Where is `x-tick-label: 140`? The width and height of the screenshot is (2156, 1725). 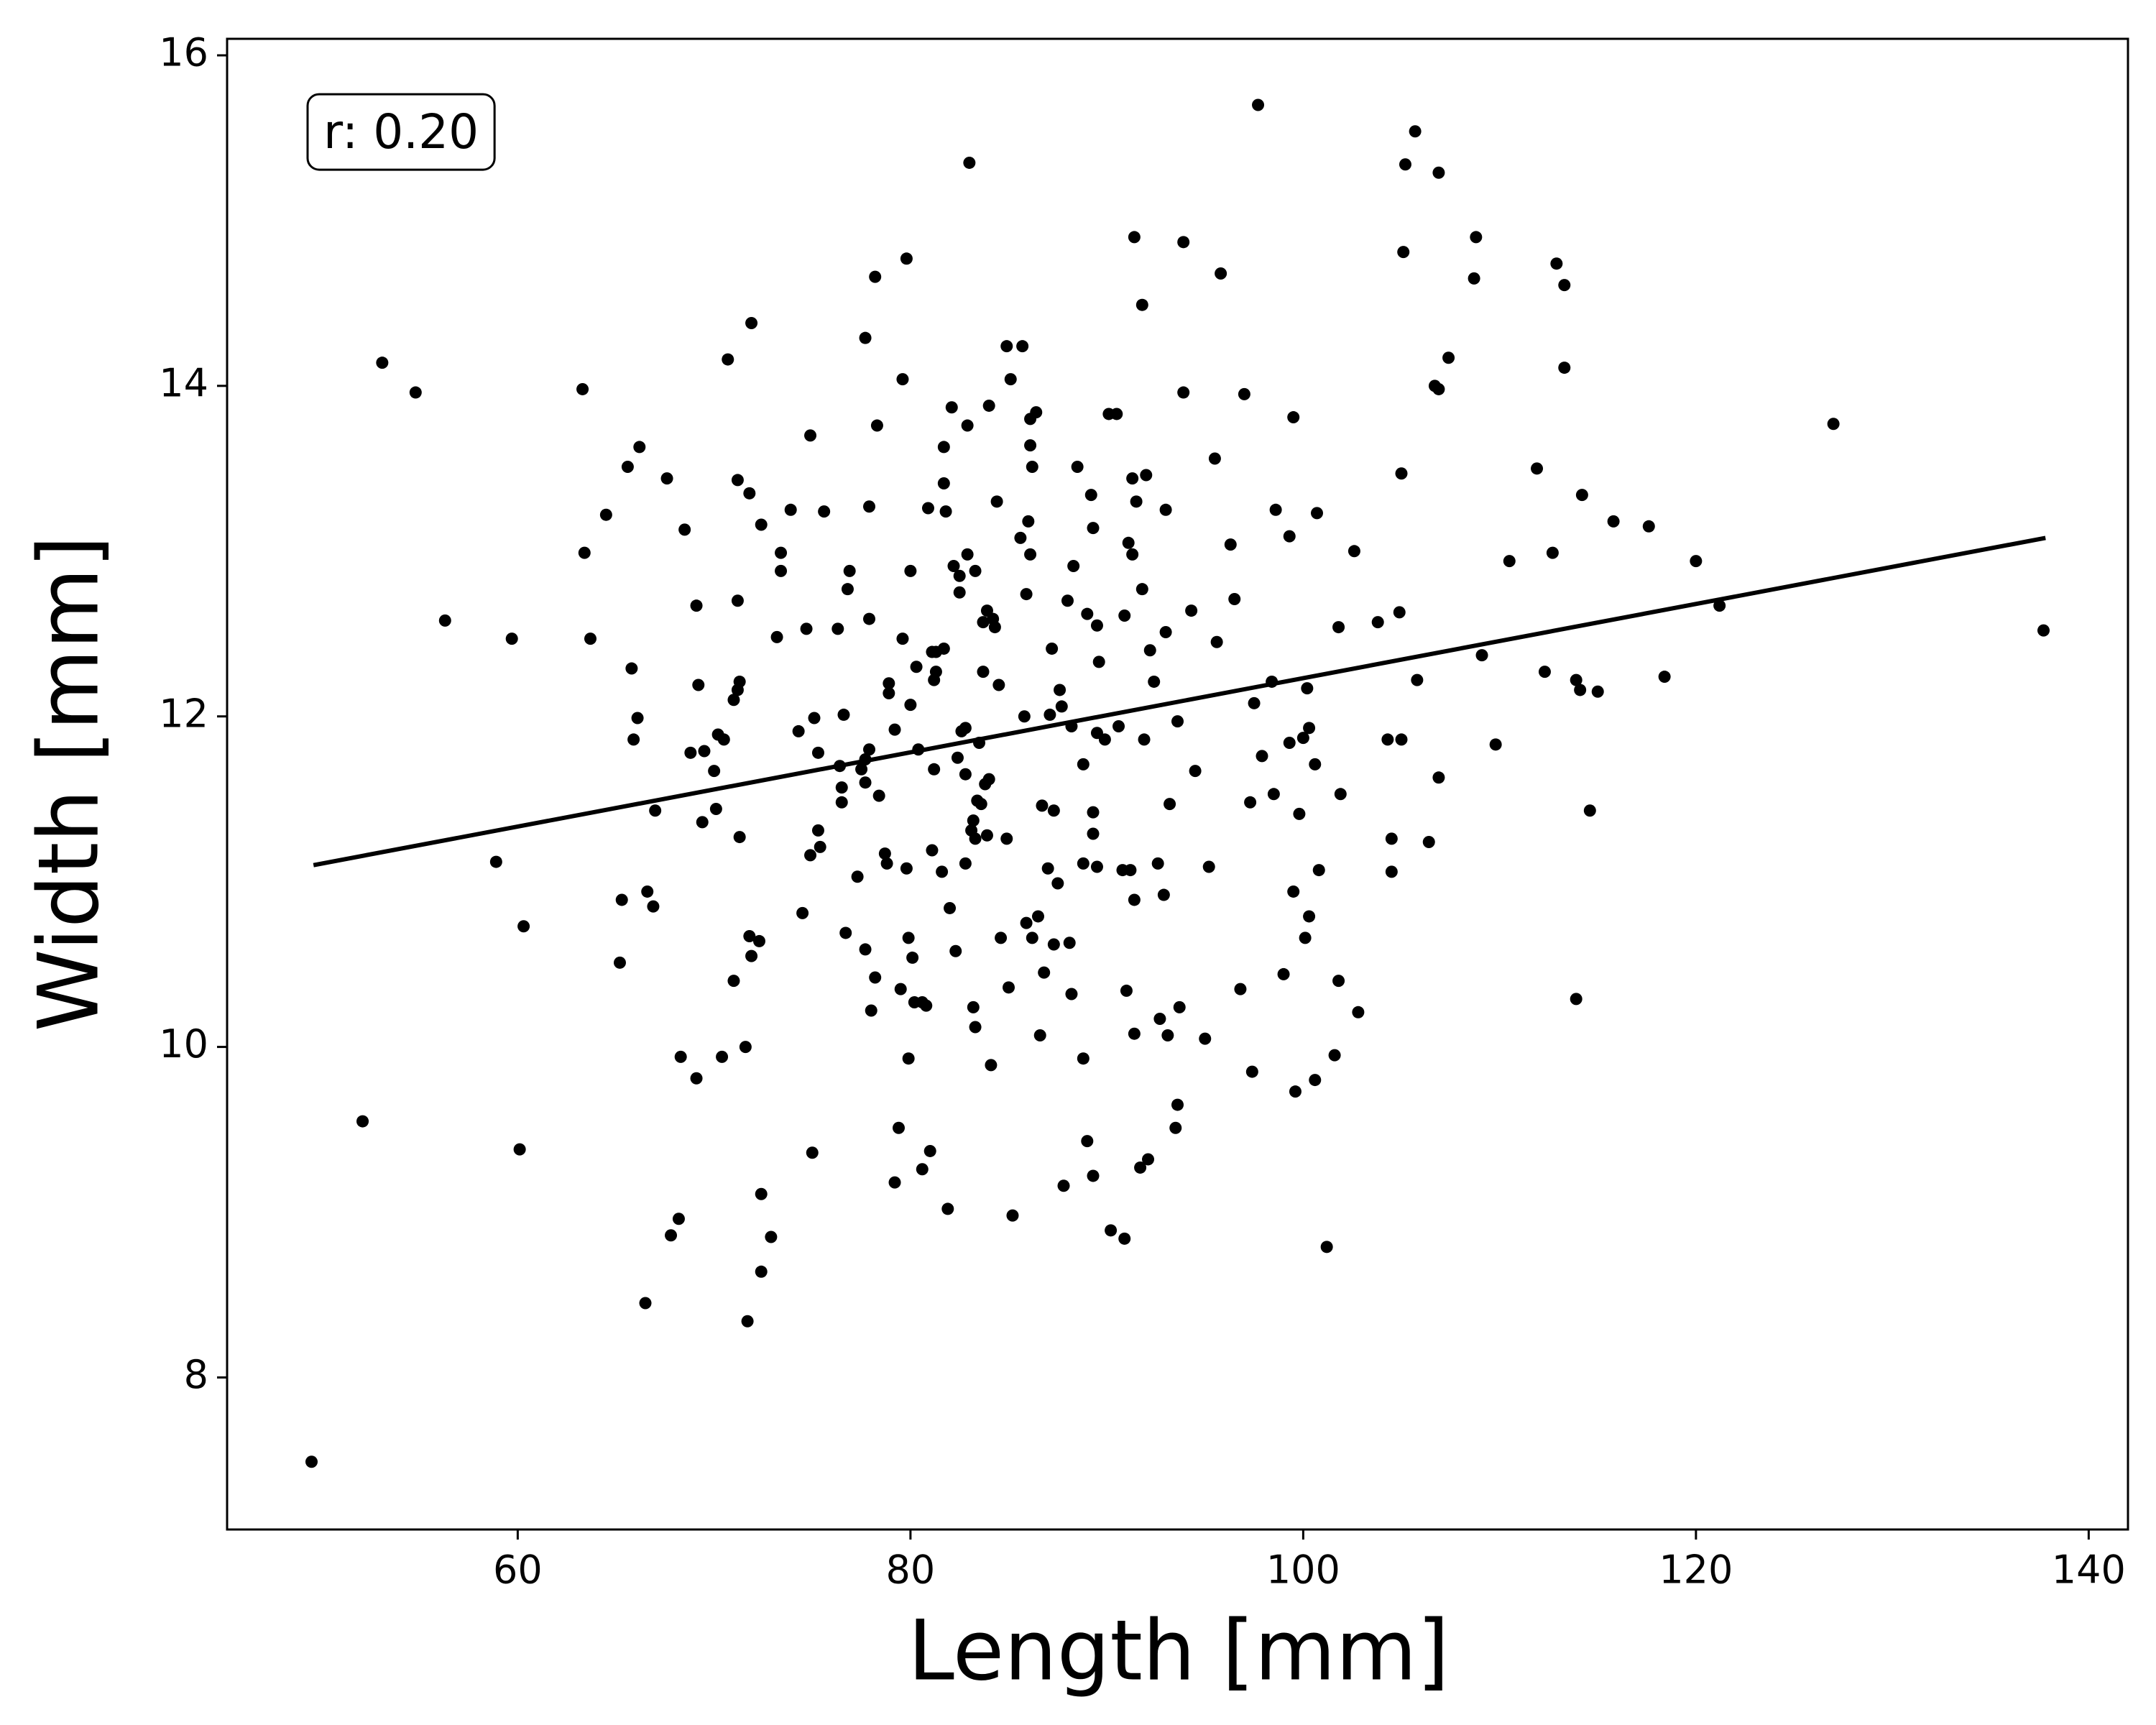 x-tick-label: 140 is located at coordinates (2089, 1570).